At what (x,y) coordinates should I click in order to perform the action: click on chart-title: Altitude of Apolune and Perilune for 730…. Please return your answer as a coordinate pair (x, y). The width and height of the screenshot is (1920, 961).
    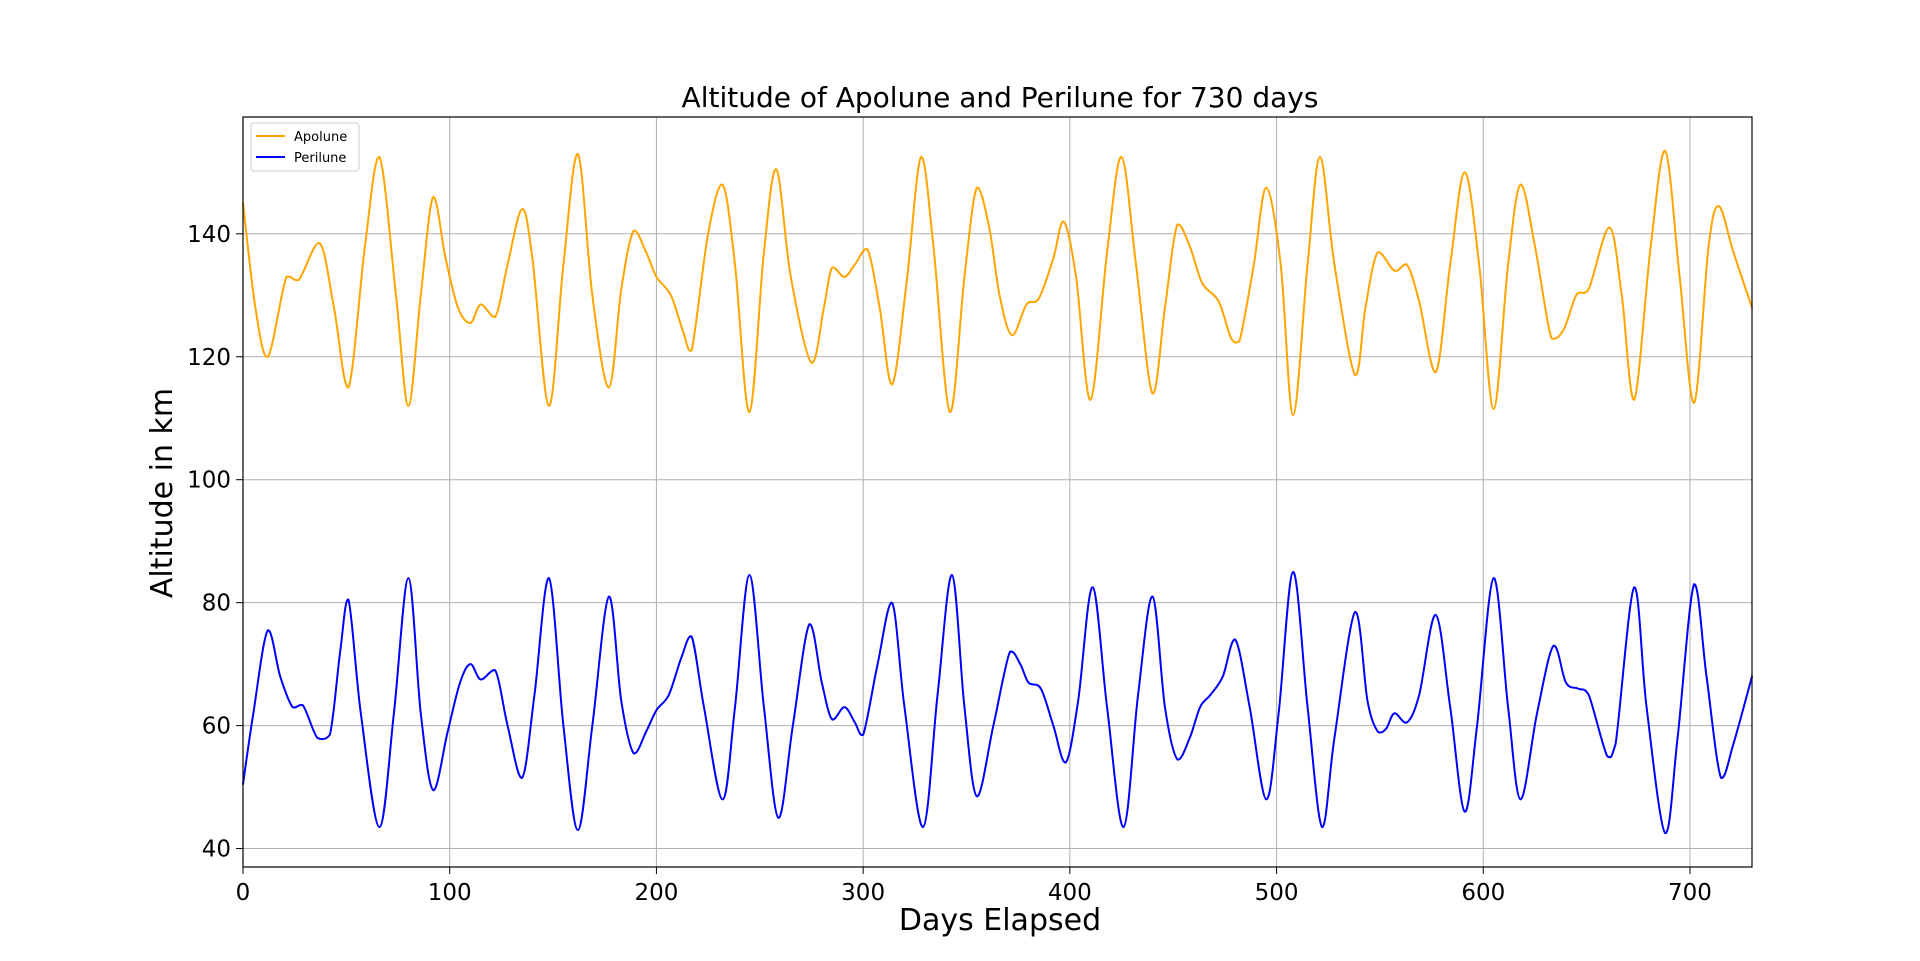
    Looking at the image, I should click on (1000, 97).